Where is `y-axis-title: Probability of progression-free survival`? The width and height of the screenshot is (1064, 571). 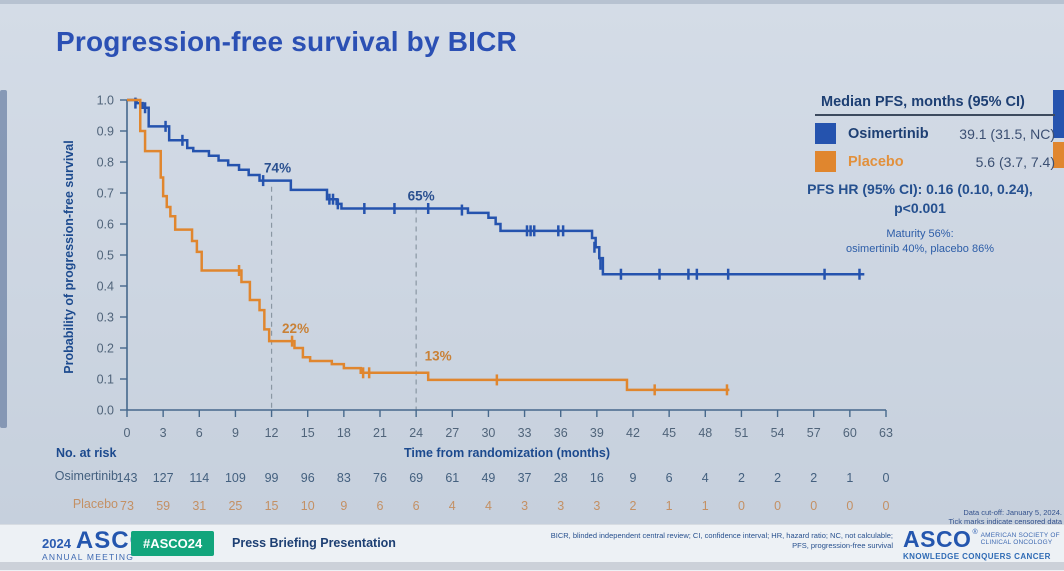
y-axis-title: Probability of progression-free survival is located at coordinates (69, 257).